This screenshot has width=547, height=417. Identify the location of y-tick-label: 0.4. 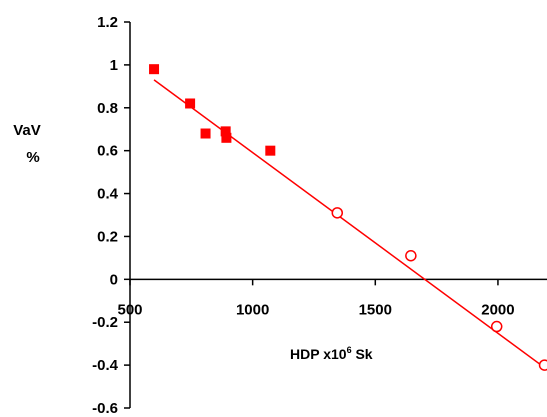
(108, 194).